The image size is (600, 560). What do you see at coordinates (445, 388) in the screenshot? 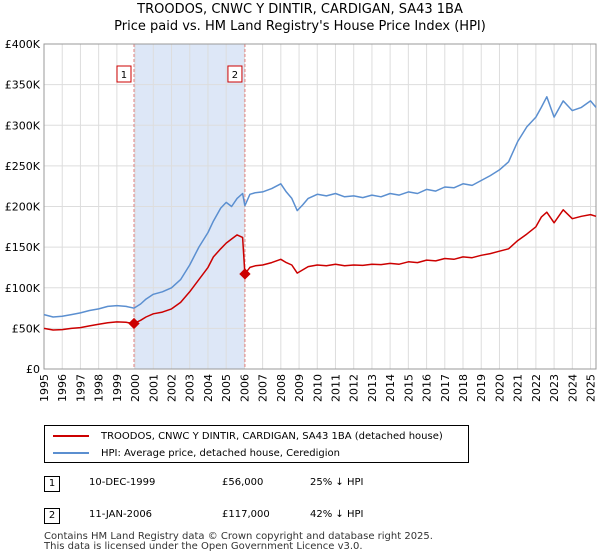
I see `x-tick-label: 2017` at bounding box center [445, 388].